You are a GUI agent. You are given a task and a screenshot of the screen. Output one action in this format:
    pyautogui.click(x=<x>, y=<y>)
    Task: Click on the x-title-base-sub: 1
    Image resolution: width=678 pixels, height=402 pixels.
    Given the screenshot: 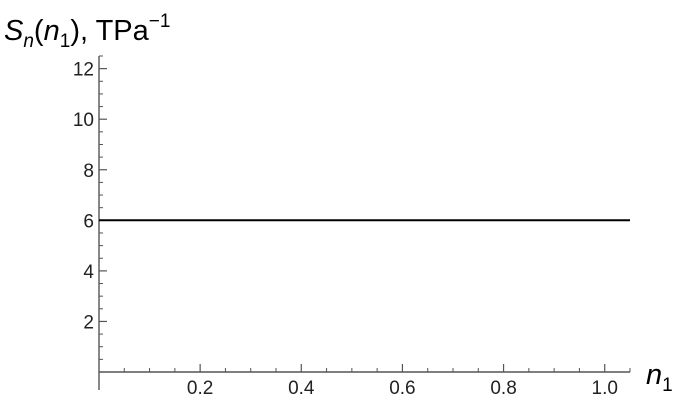 What is the action you would take?
    pyautogui.click(x=667, y=385)
    